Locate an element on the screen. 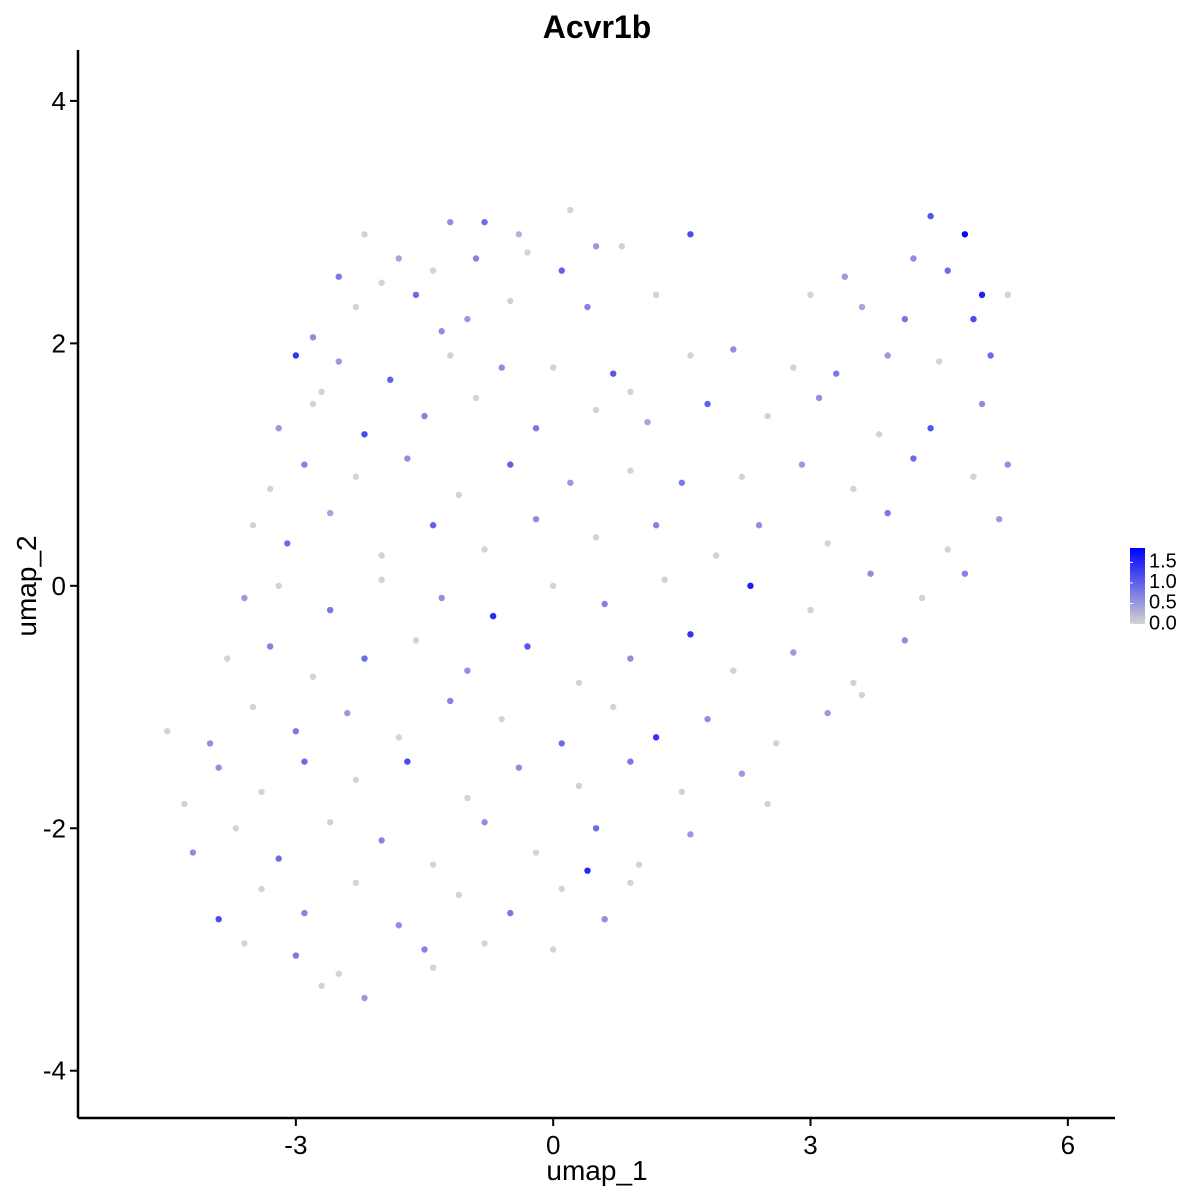  x-tick-label: -3 is located at coordinates (295, 1145).